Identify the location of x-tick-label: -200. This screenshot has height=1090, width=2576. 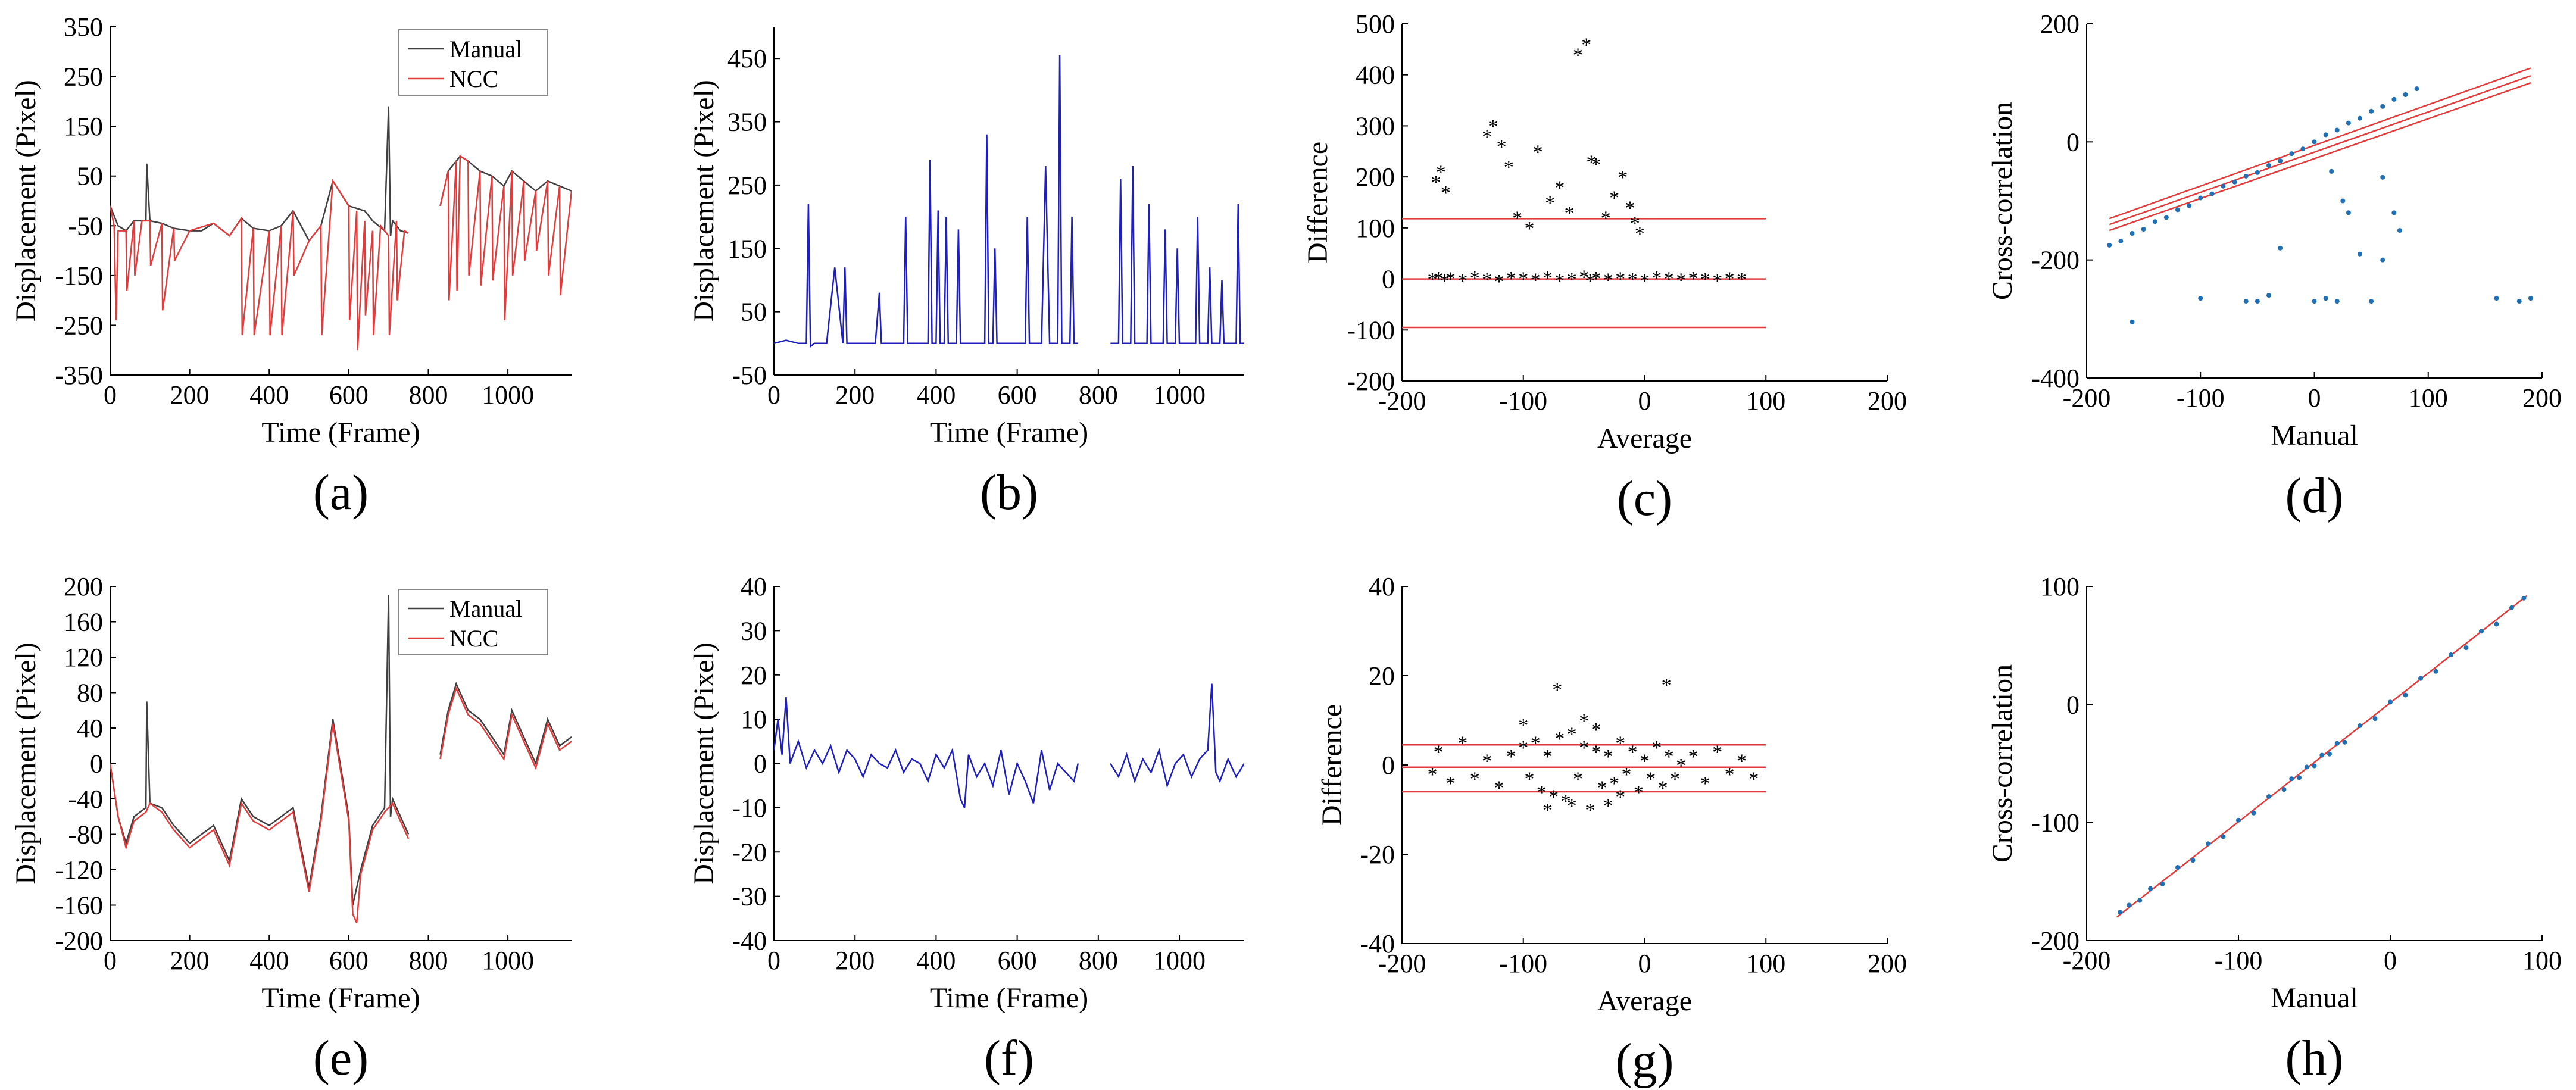
(1402, 963).